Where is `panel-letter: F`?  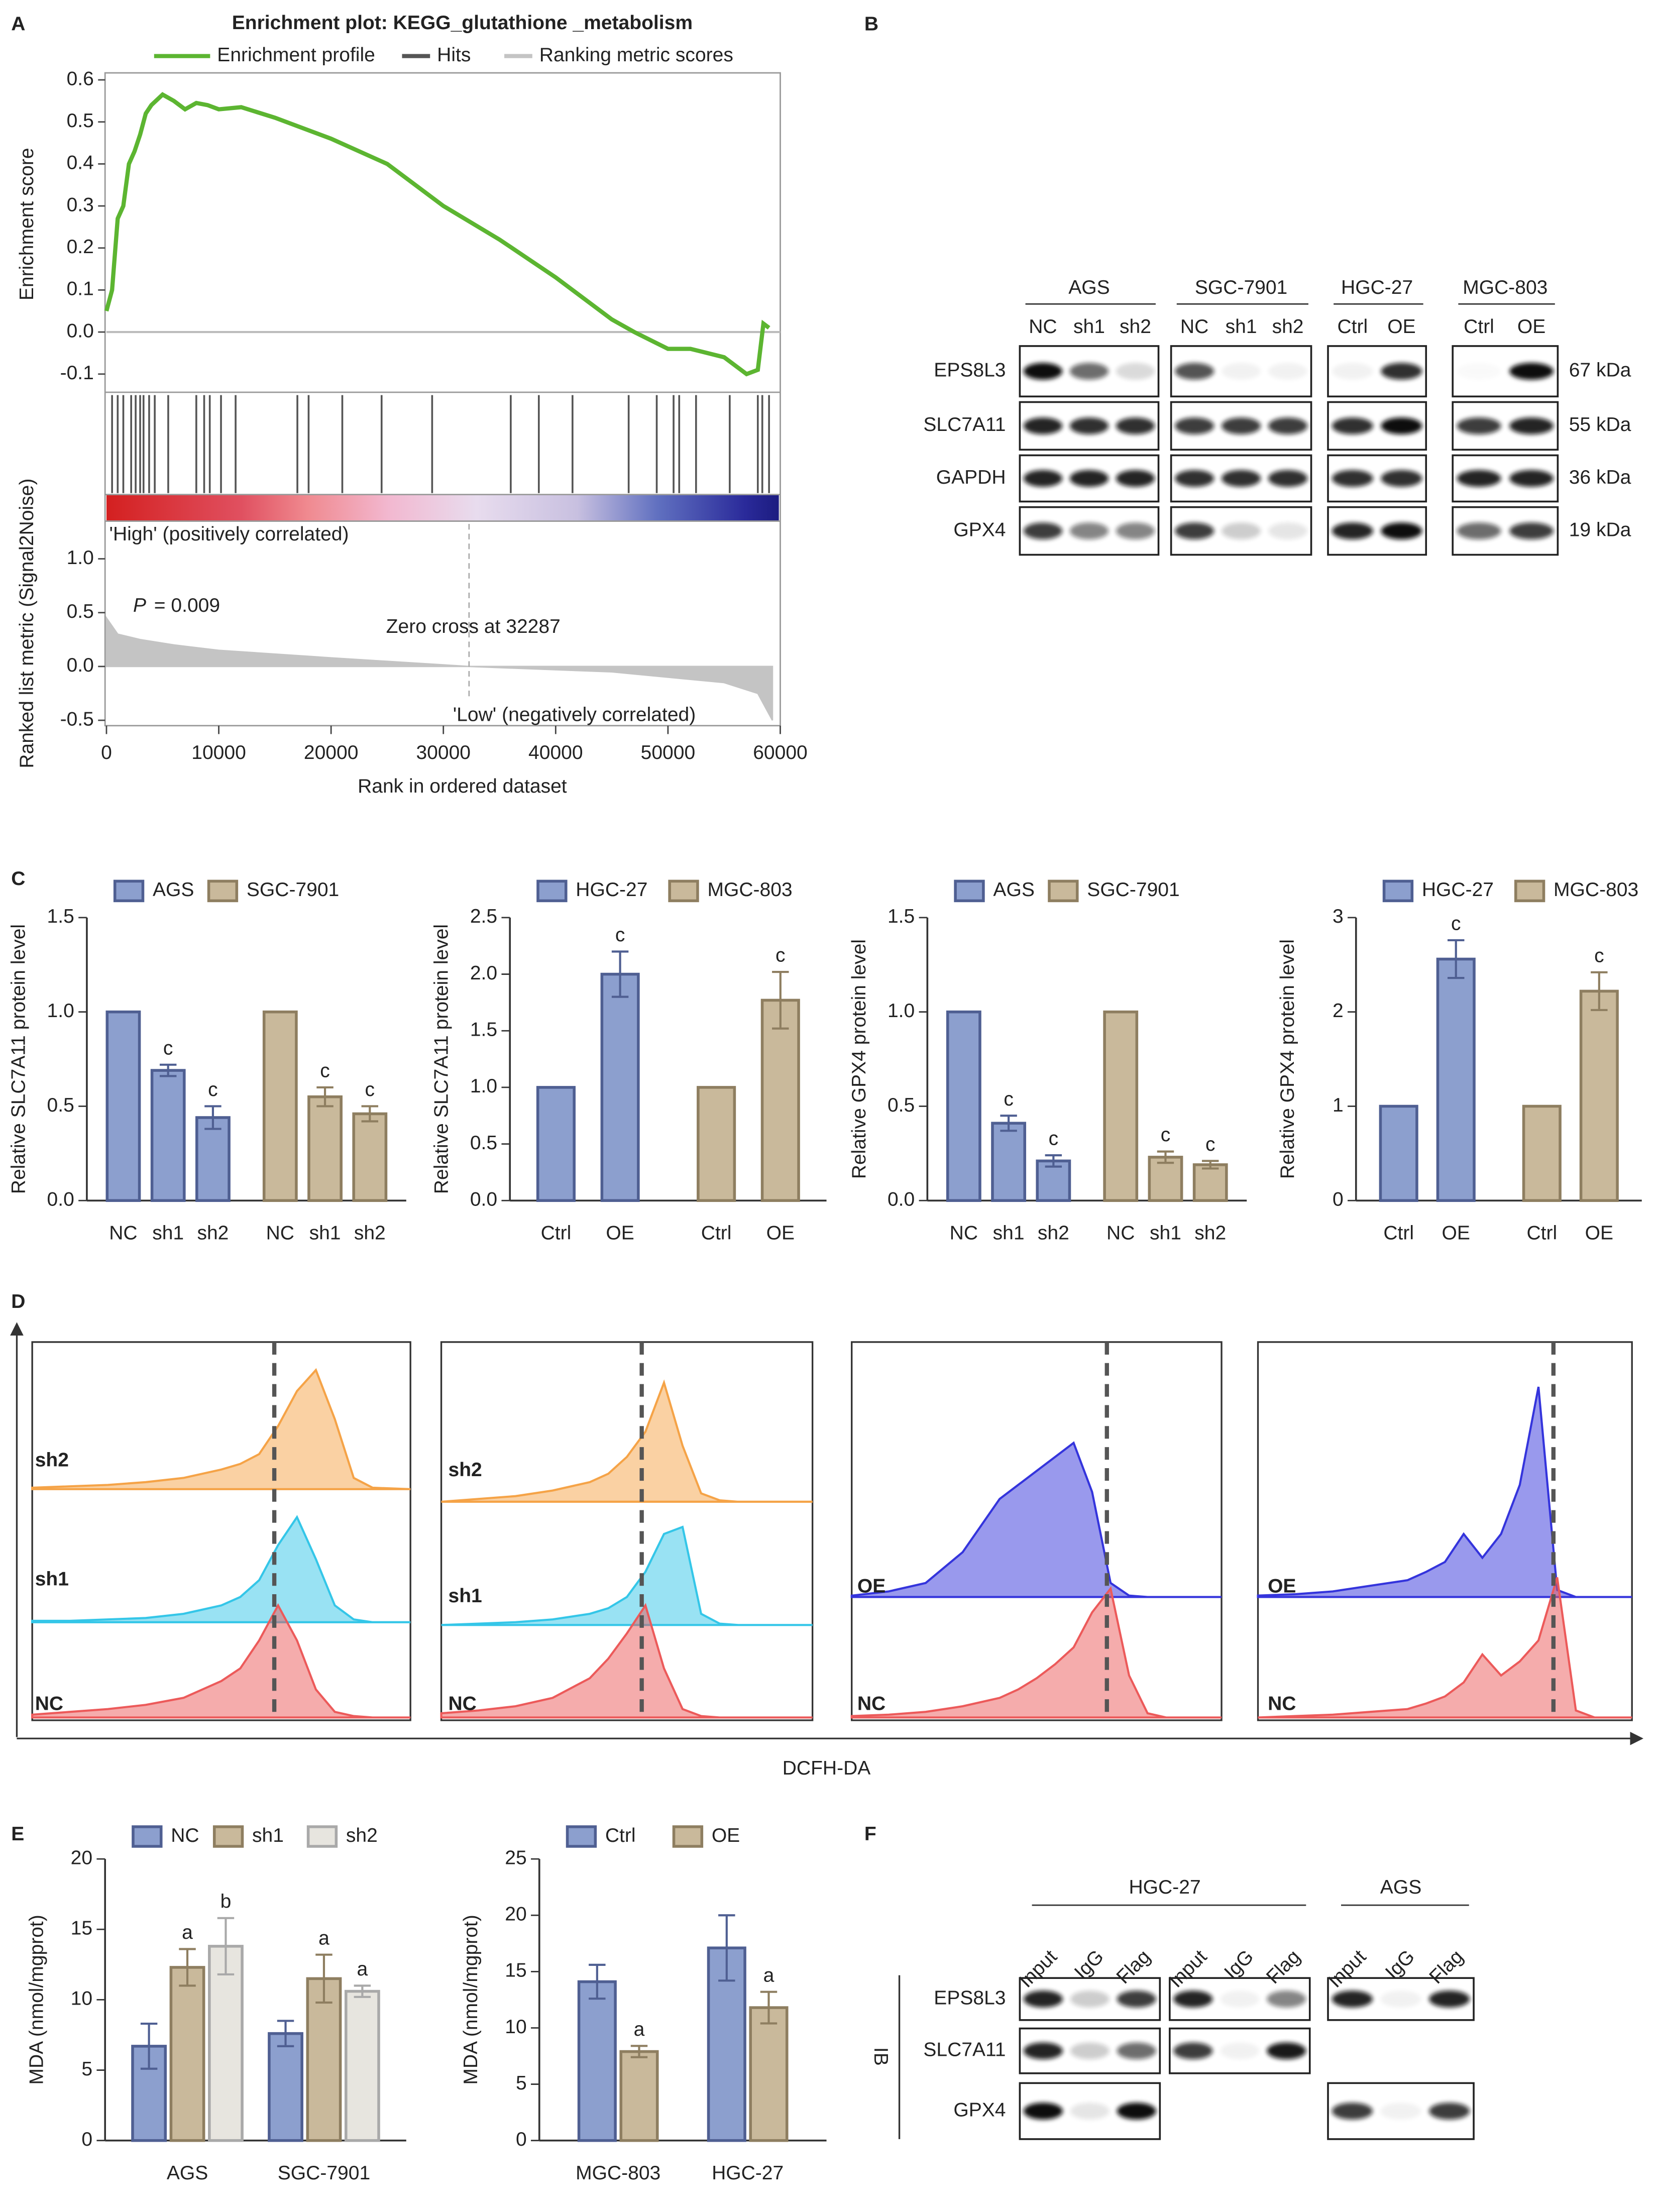 panel-letter: F is located at coordinates (870, 1834).